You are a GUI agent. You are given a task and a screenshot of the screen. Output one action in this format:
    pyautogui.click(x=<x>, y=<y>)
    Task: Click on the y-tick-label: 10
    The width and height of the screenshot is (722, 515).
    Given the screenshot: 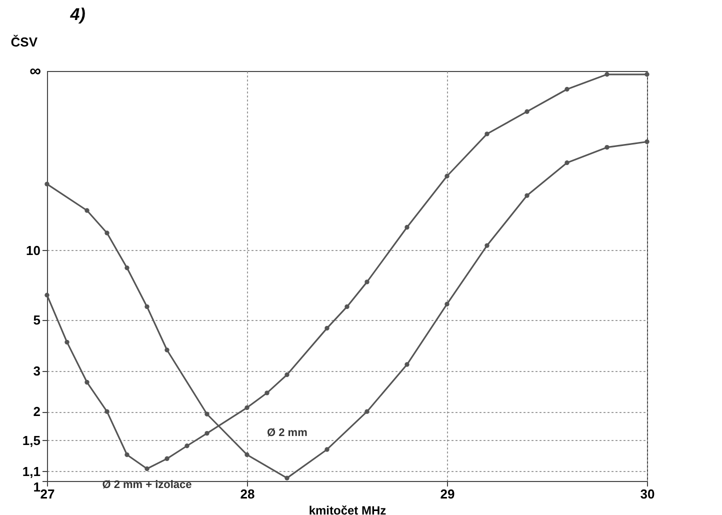 What is the action you would take?
    pyautogui.click(x=33, y=250)
    